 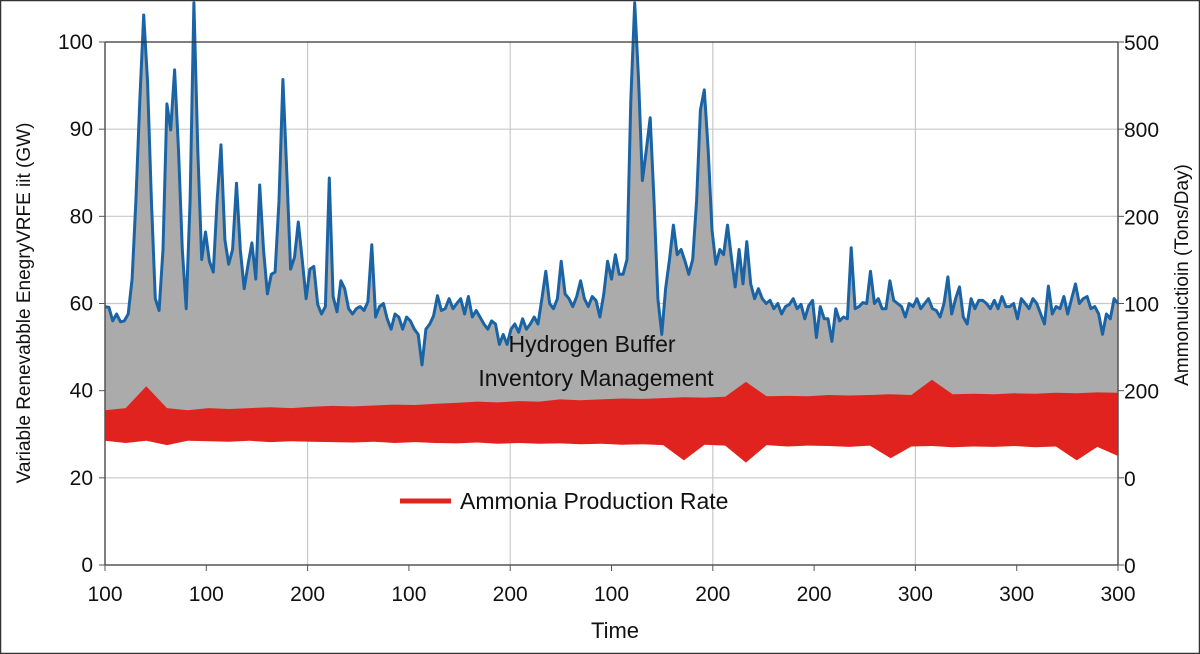 I want to click on y-tick-label: 100, so click(x=75, y=42).